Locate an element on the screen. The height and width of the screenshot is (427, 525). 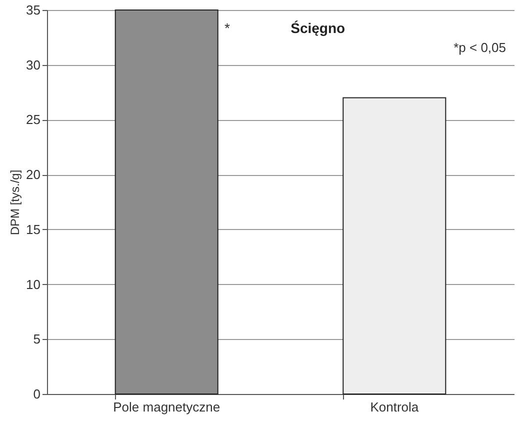
y-tick-label: 5 is located at coordinates (36, 339).